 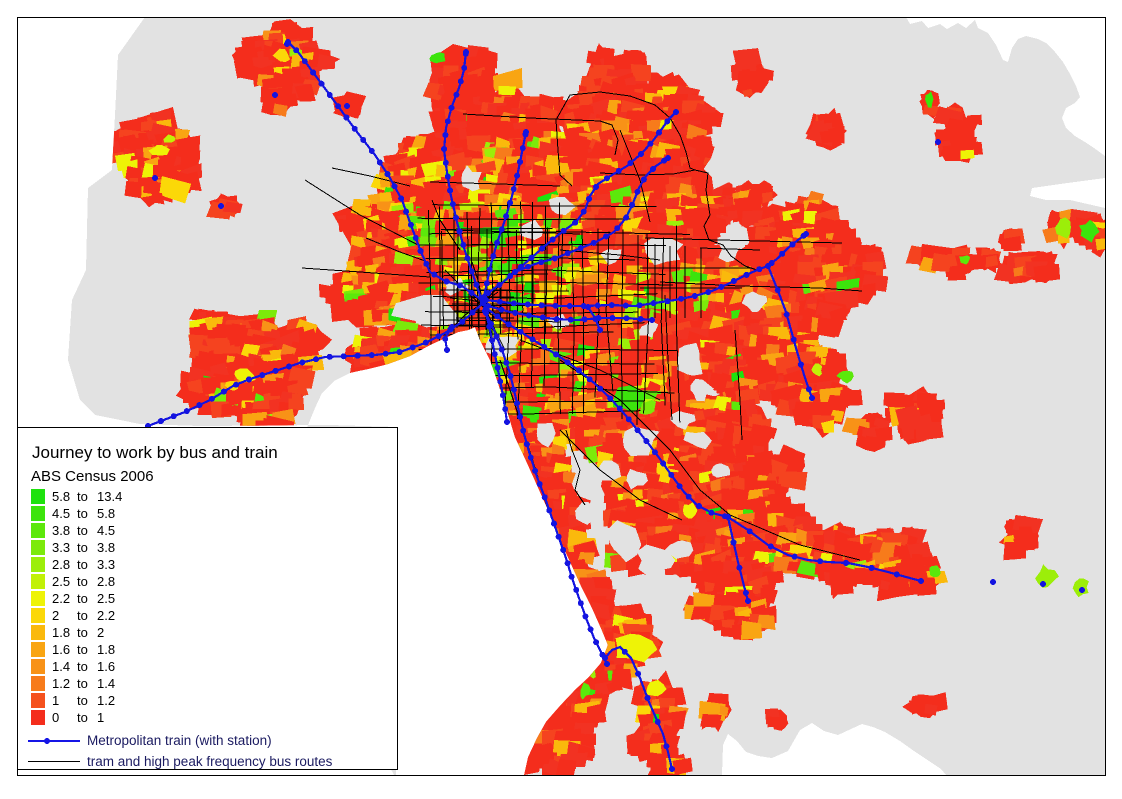 I want to click on svg-text: 0, so click(x=55, y=717).